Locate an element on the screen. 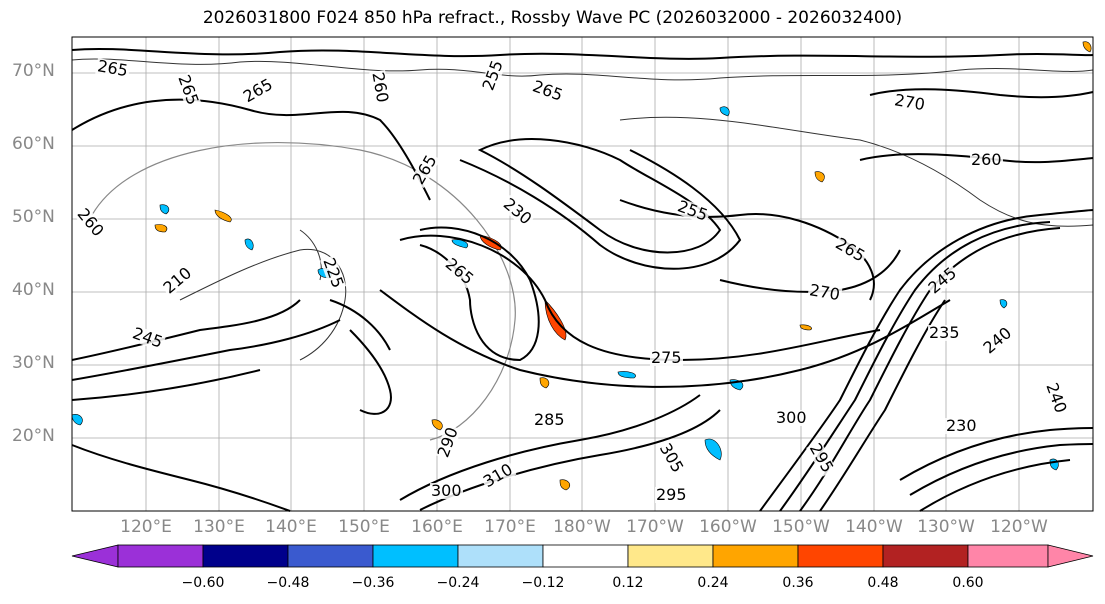 This screenshot has height=604, width=1105. colorbar-tick: 0.24 is located at coordinates (713, 583).